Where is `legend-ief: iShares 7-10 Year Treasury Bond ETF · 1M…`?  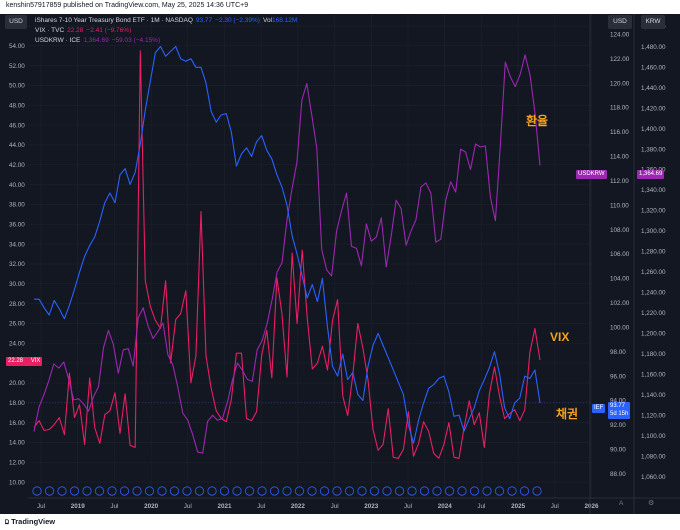
legend-ief: iShares 7-10 Year Treasury Bond ETF · 1M… is located at coordinates (166, 20).